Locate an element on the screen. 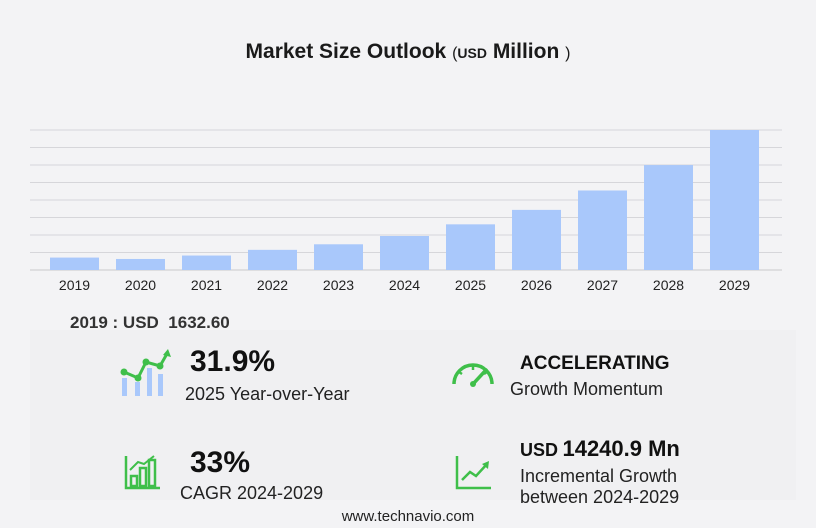  momentum-value: ACCELERATING is located at coordinates (595, 363).